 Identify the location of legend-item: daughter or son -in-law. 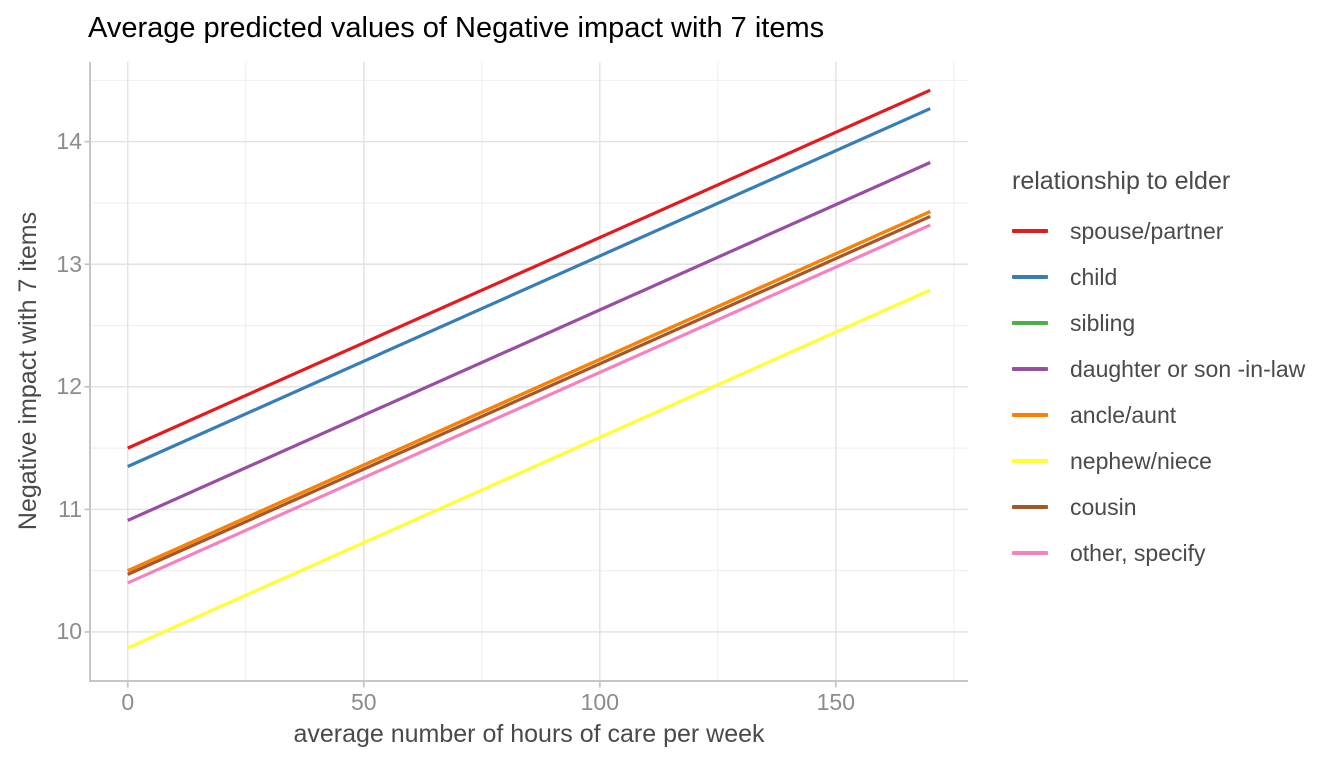
(1158, 369).